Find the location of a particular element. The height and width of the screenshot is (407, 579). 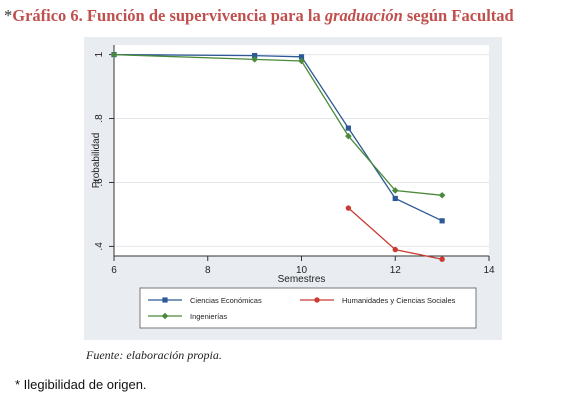

legend-label: Ciencias Económicas is located at coordinates (226, 300).